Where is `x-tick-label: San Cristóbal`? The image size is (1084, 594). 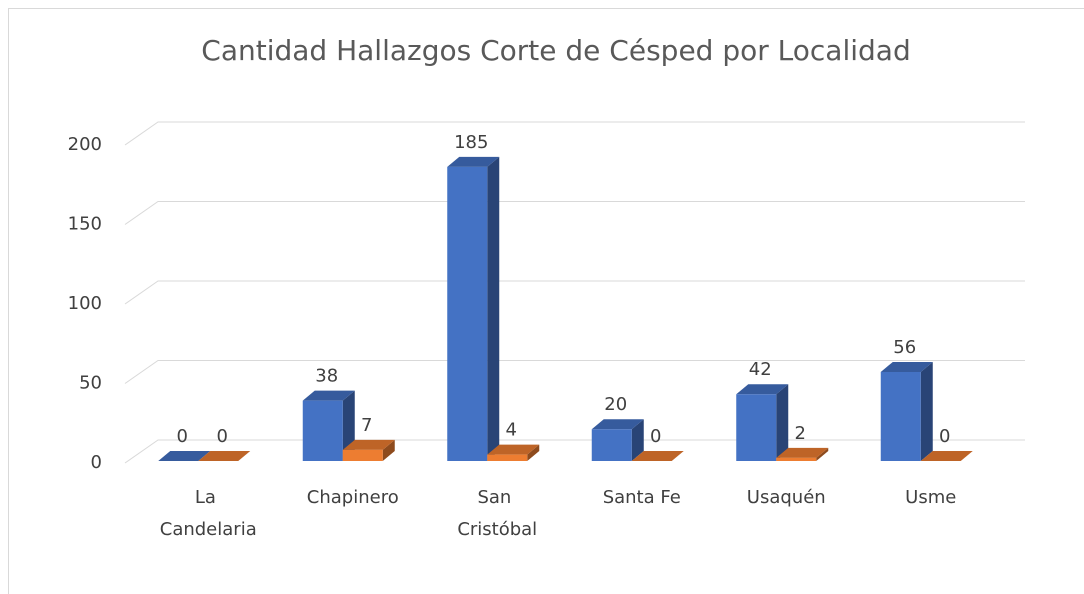
x-tick-label: San Cristóbal is located at coordinates (497, 513).